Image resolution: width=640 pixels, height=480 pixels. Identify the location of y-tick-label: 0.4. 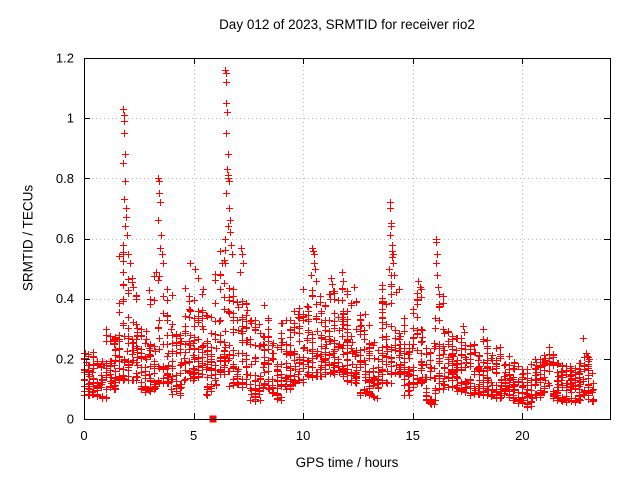
(65, 298).